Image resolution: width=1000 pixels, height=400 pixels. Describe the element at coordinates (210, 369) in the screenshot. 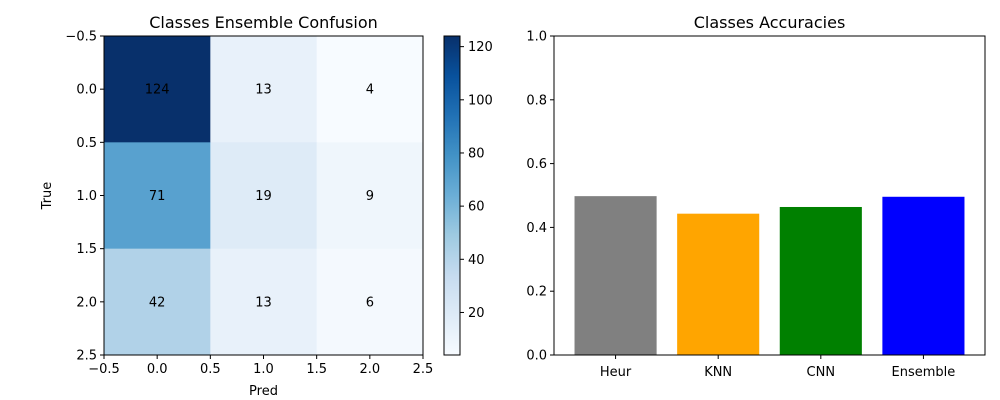

I see `heatmap-x-tick-label: 0.5` at that location.